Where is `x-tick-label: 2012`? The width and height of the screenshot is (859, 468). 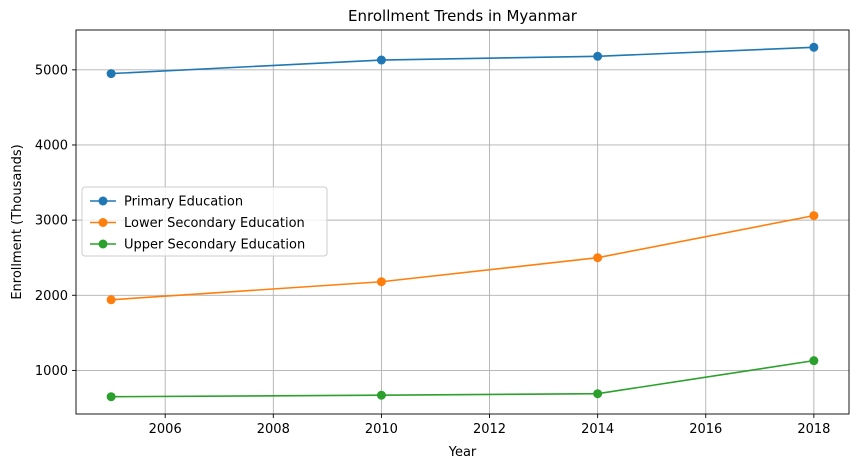 x-tick-label: 2012 is located at coordinates (489, 429).